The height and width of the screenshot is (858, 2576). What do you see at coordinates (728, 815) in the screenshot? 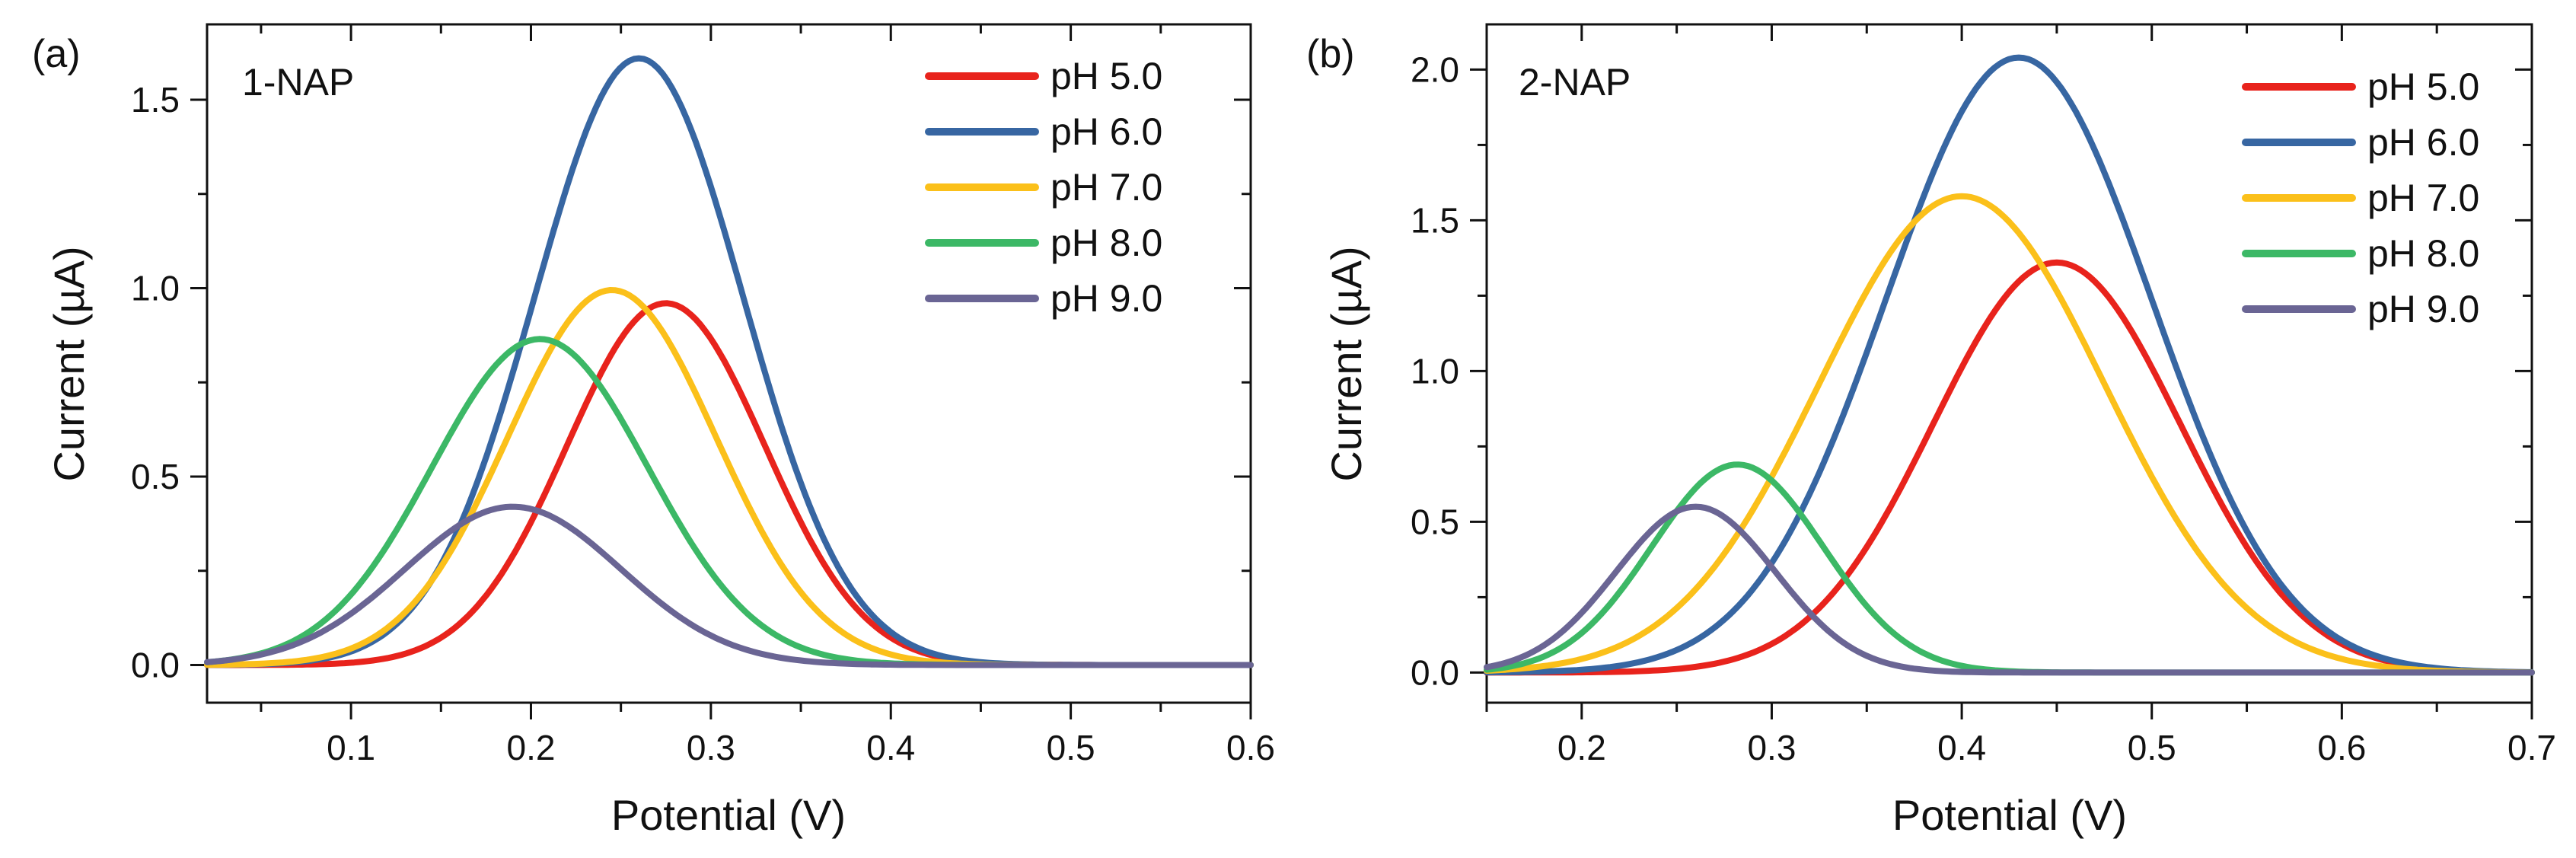
I see `panel-a-x-axis-title: Potential (V)` at bounding box center [728, 815].